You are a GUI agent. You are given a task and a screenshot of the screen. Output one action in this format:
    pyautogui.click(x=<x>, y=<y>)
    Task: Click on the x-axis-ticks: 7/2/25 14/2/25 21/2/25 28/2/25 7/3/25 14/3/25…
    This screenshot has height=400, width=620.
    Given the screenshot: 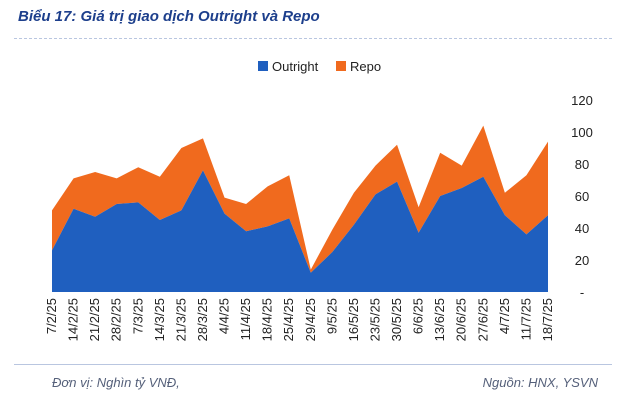 What is the action you would take?
    pyautogui.click(x=299, y=319)
    